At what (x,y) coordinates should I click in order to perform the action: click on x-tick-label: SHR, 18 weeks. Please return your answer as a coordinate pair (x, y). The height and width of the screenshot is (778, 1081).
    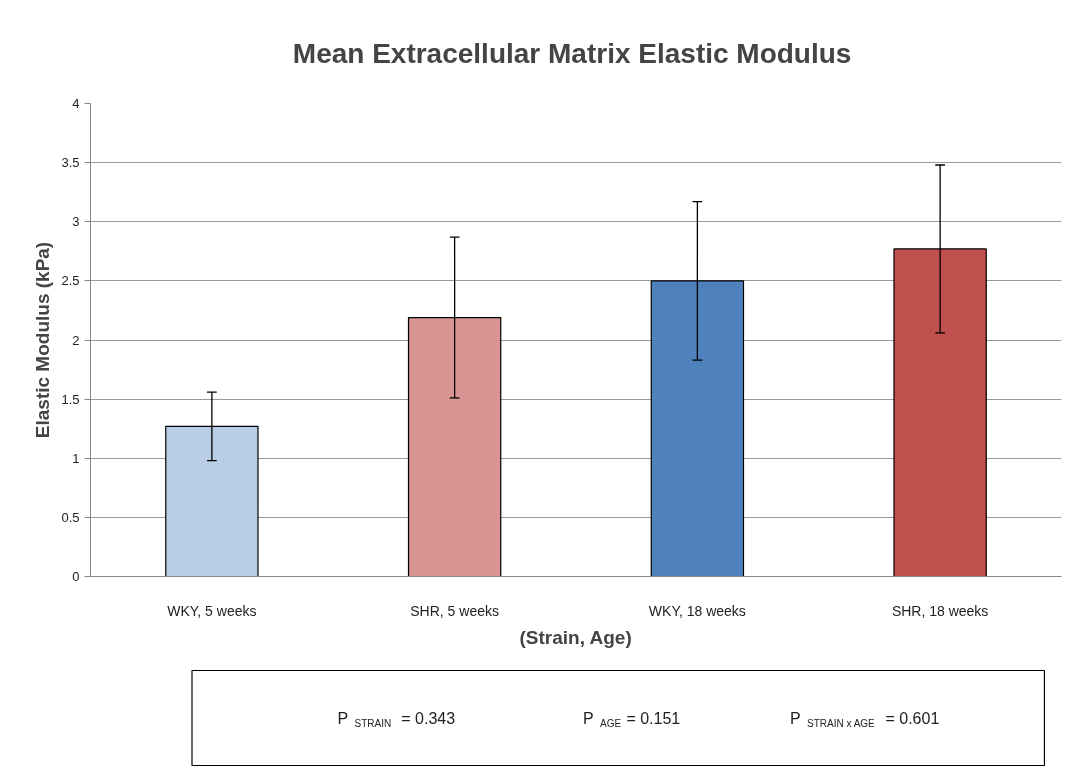
    Looking at the image, I should click on (940, 610).